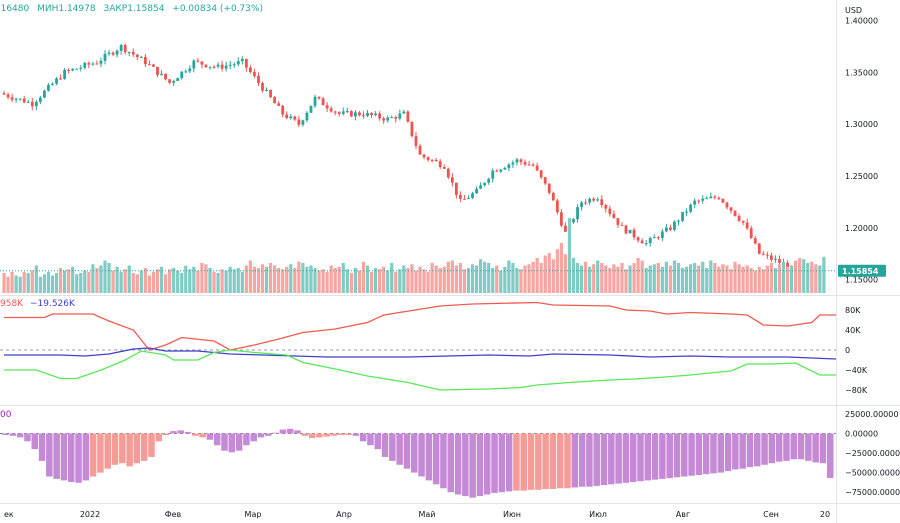 The image size is (900, 523). I want to click on indicator2-tick-label: −50000.00000, so click(872, 473).